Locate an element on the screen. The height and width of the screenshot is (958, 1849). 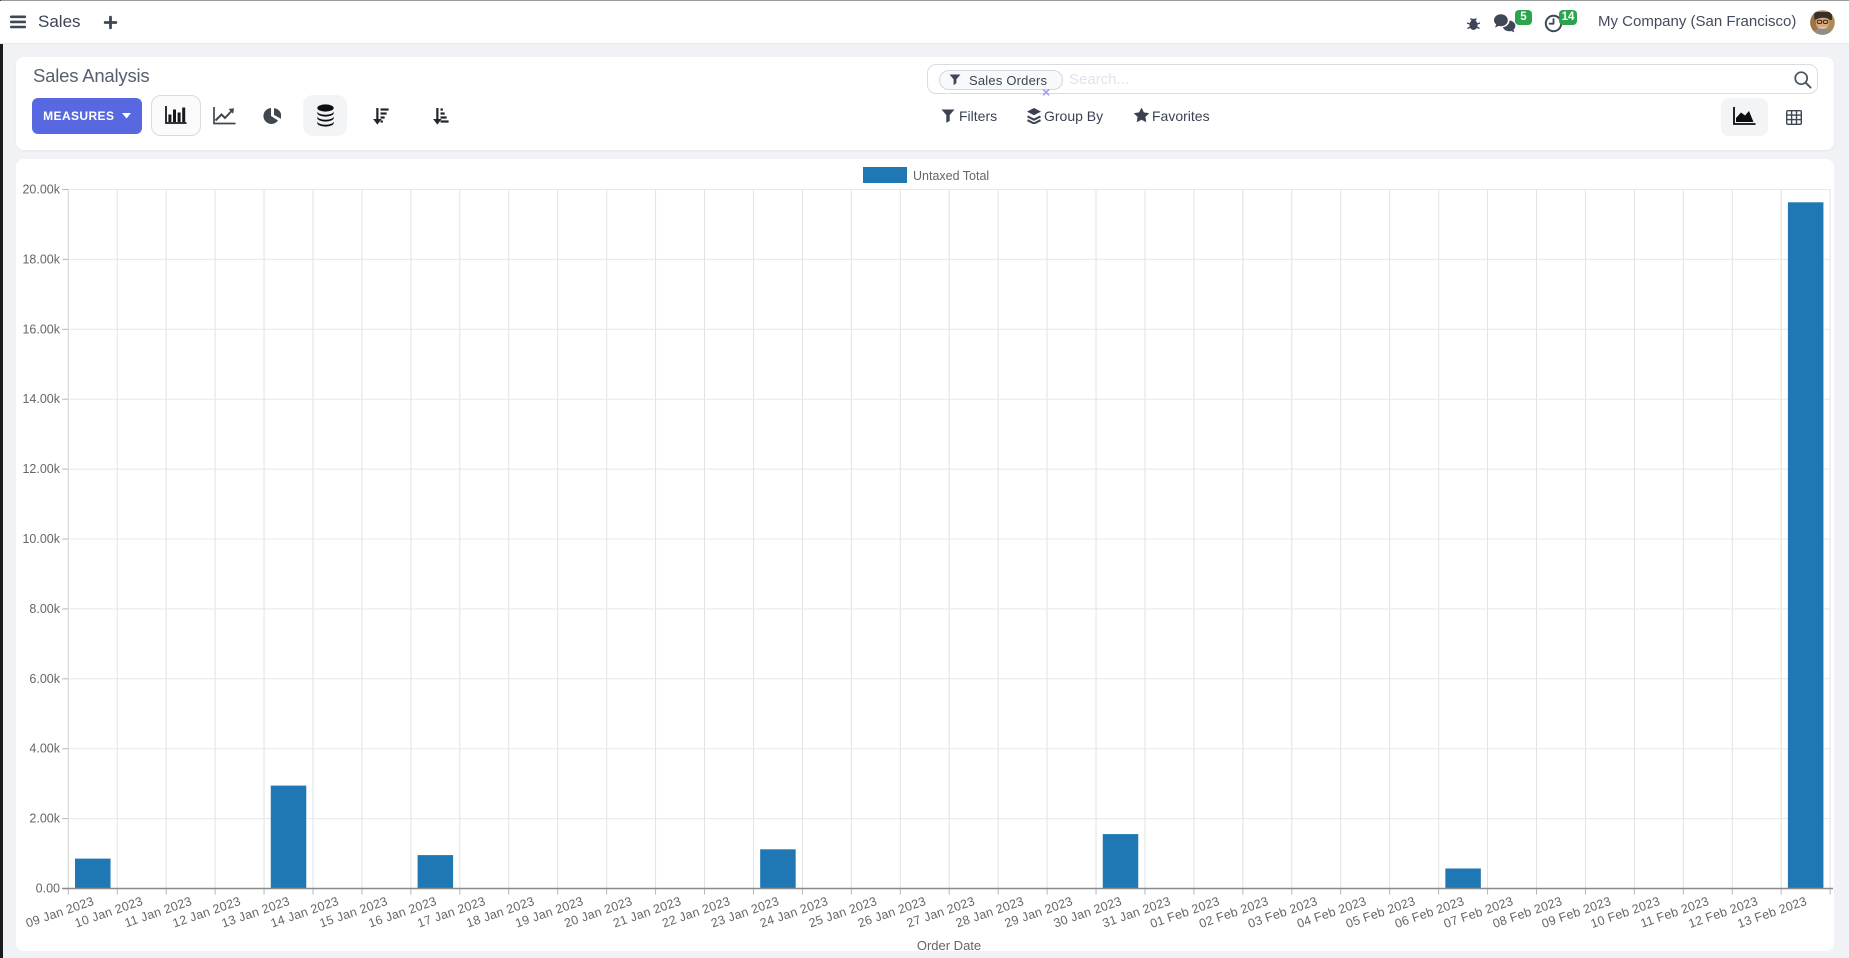
svg-text: 18.00k is located at coordinates (41, 259).